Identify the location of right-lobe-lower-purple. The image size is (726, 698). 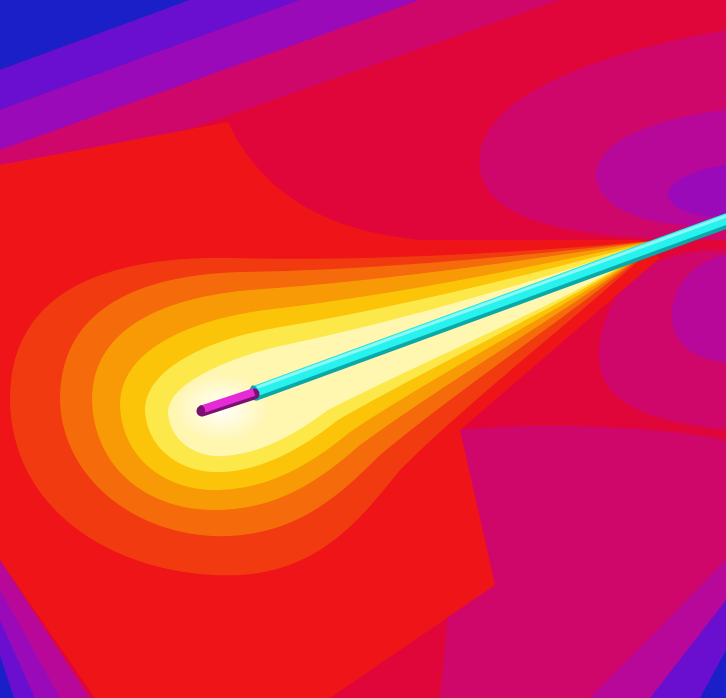
(698, 308).